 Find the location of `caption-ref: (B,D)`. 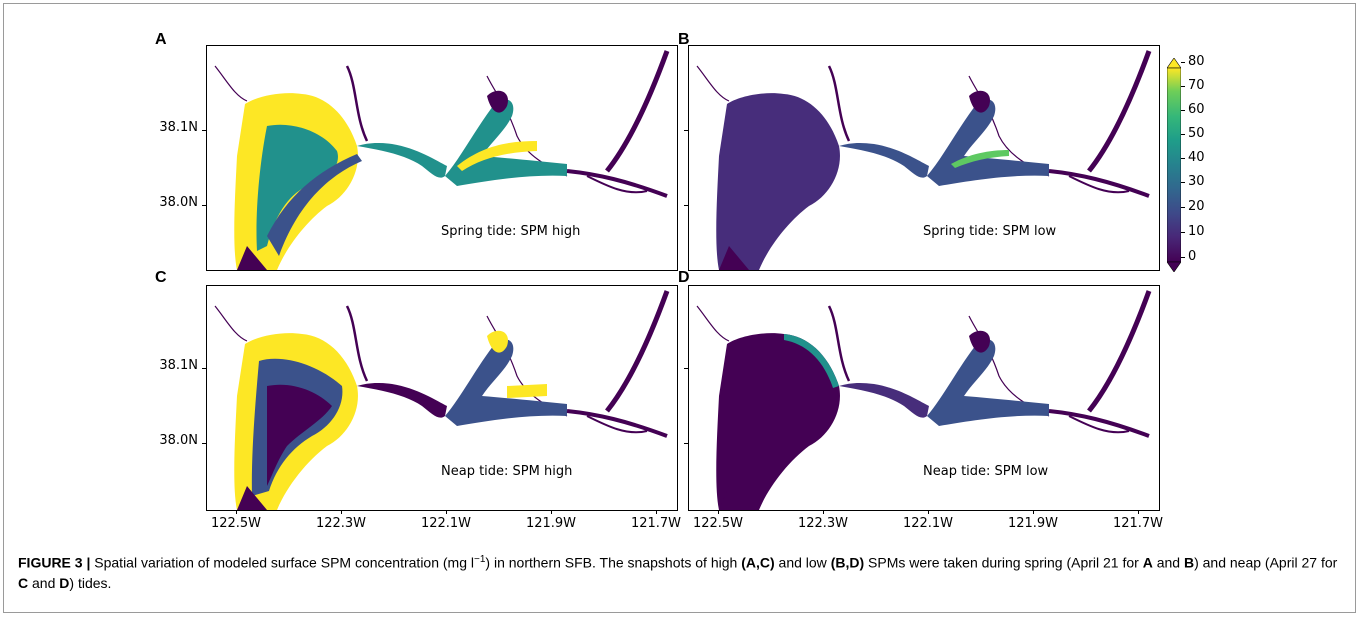

caption-ref: (B,D) is located at coordinates (847, 562).